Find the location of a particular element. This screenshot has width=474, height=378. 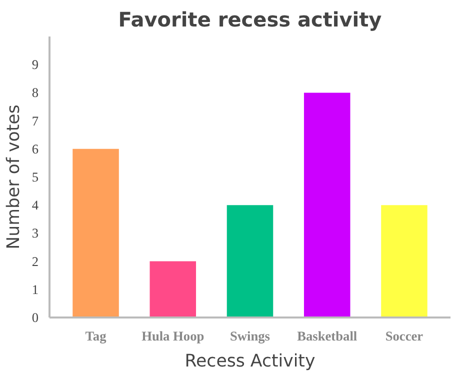

y-tick-label: 5 is located at coordinates (35, 177).